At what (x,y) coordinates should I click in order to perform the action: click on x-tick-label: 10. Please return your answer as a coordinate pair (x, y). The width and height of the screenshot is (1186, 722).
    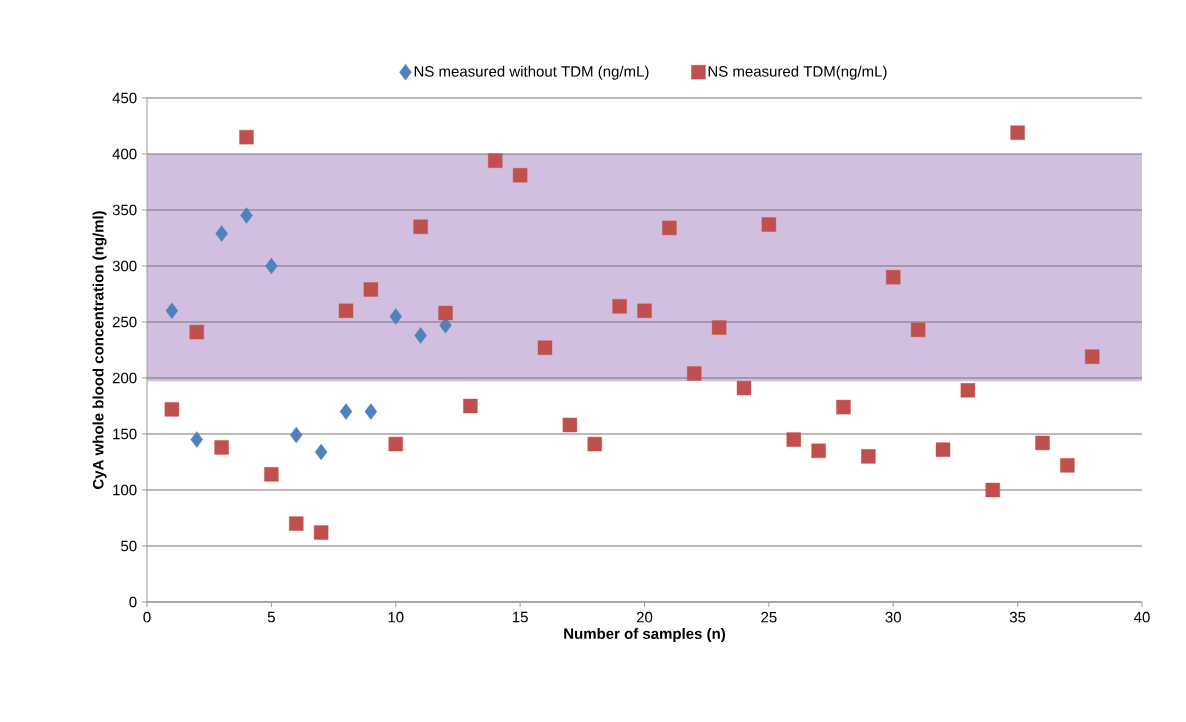
    Looking at the image, I should click on (396, 617).